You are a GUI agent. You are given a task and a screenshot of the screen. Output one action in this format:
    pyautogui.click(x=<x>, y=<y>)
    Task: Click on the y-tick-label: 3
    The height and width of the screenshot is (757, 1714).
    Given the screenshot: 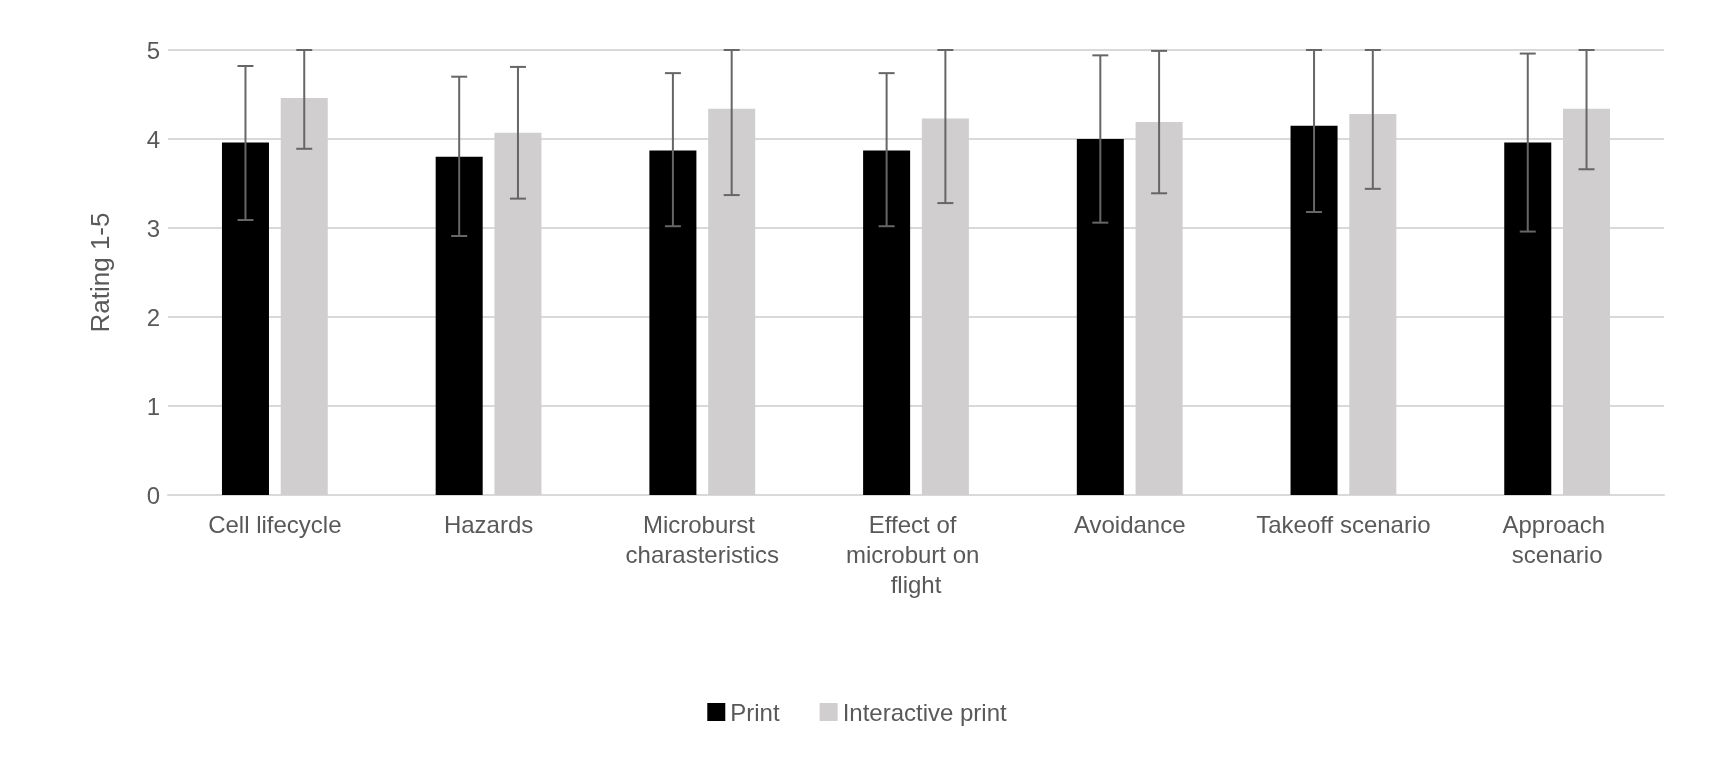 What is the action you would take?
    pyautogui.click(x=153, y=228)
    